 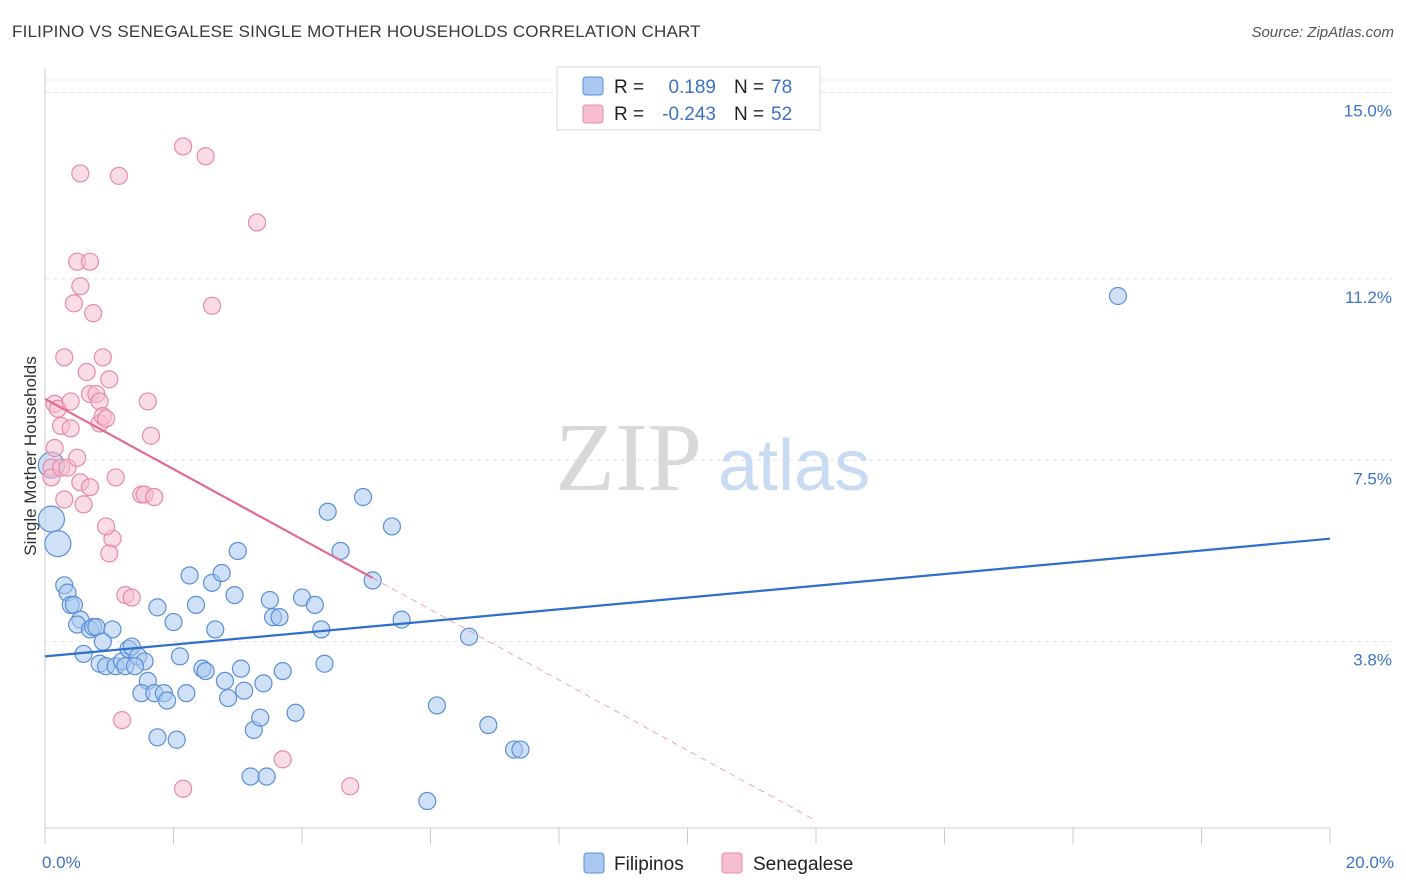 What do you see at coordinates (794, 466) in the screenshot?
I see `watermark-atlas: atlas` at bounding box center [794, 466].